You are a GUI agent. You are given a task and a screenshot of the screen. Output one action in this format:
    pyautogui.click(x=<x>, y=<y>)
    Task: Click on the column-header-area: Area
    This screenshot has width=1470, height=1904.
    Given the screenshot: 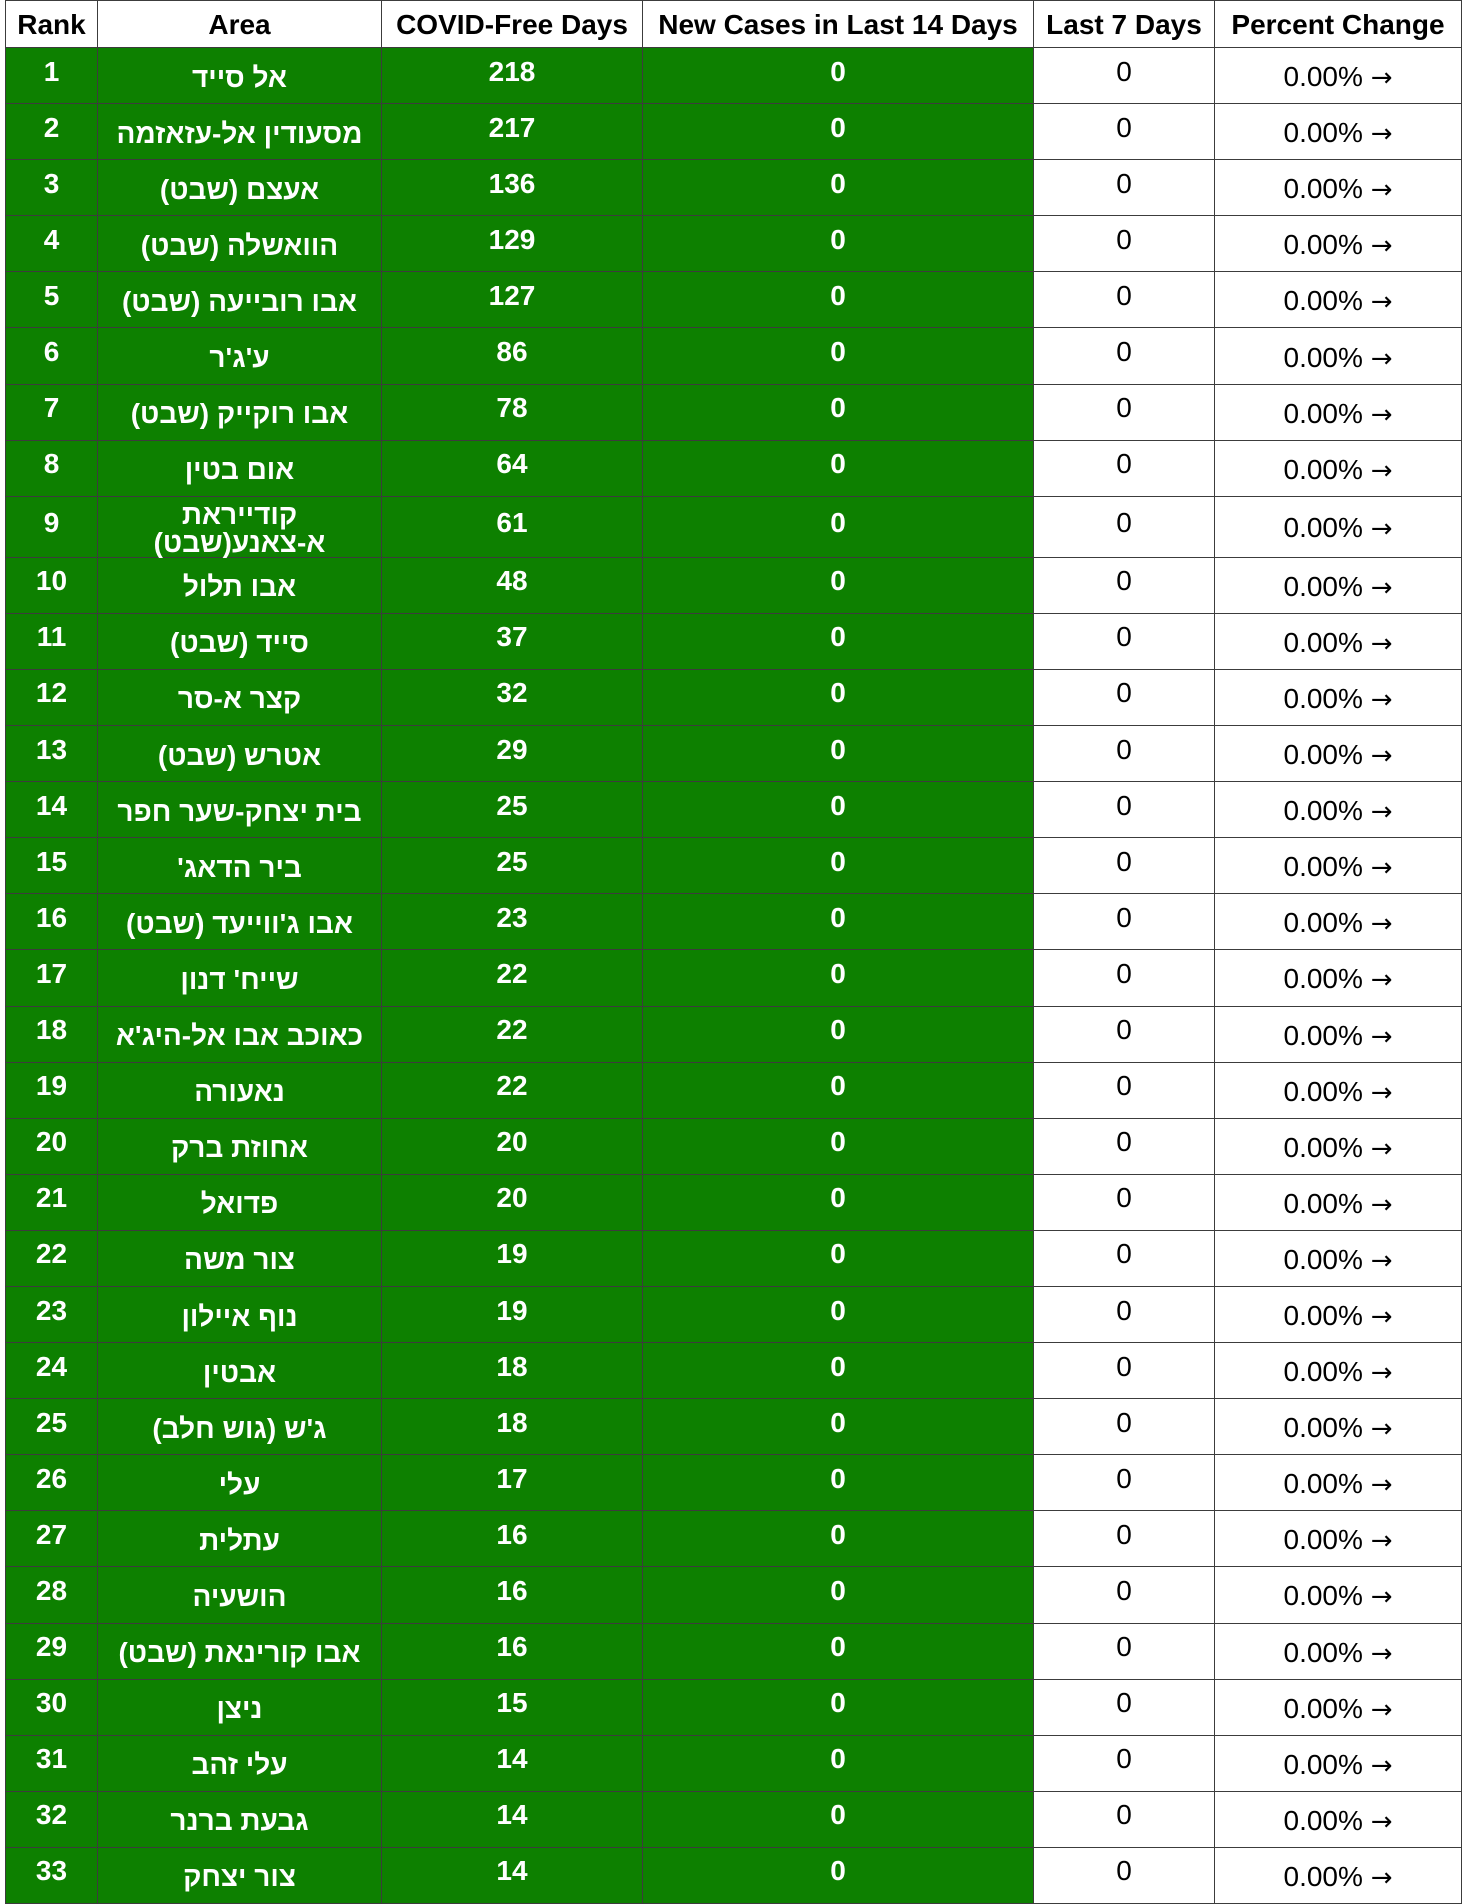 What is the action you would take?
    pyautogui.click(x=239, y=24)
    